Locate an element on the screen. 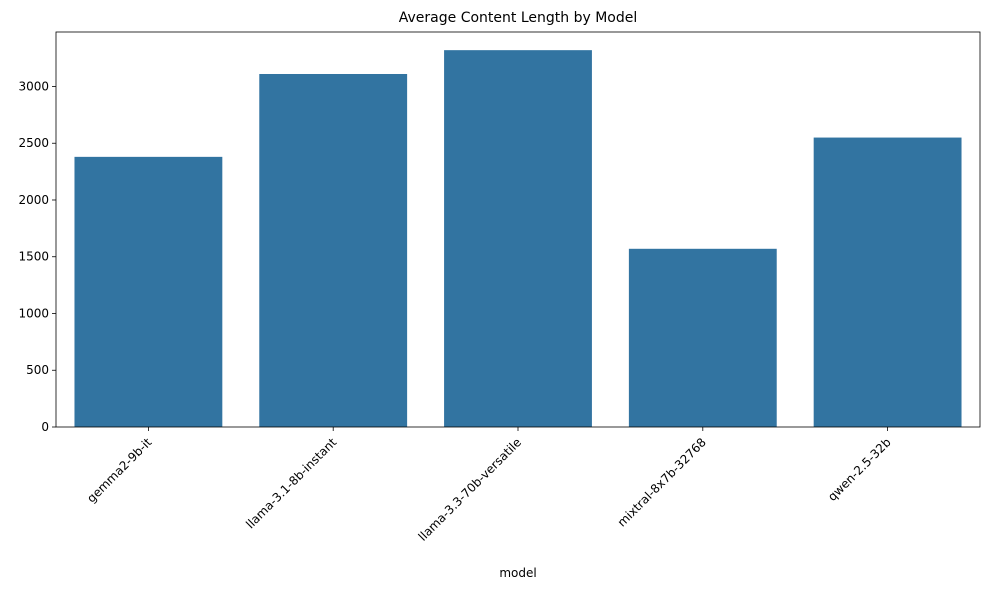  x-axis-label: model is located at coordinates (517, 573).